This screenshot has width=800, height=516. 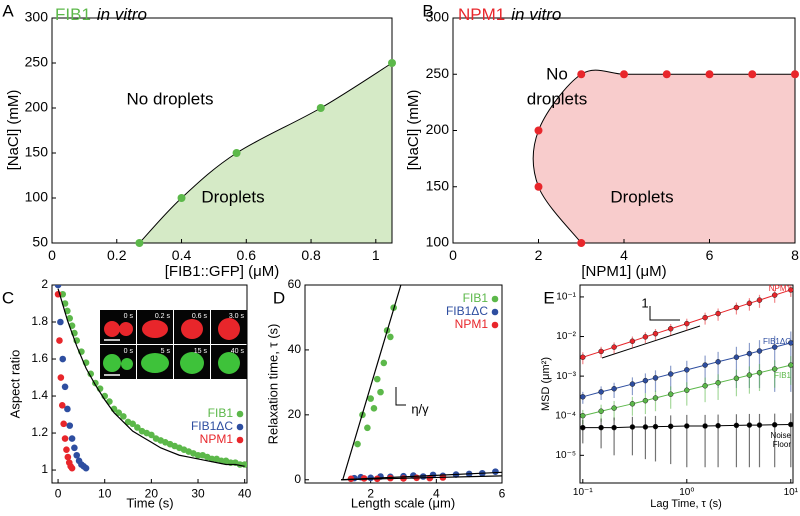 What do you see at coordinates (438, 185) in the screenshot?
I see `y-tick-label: 150` at bounding box center [438, 185].